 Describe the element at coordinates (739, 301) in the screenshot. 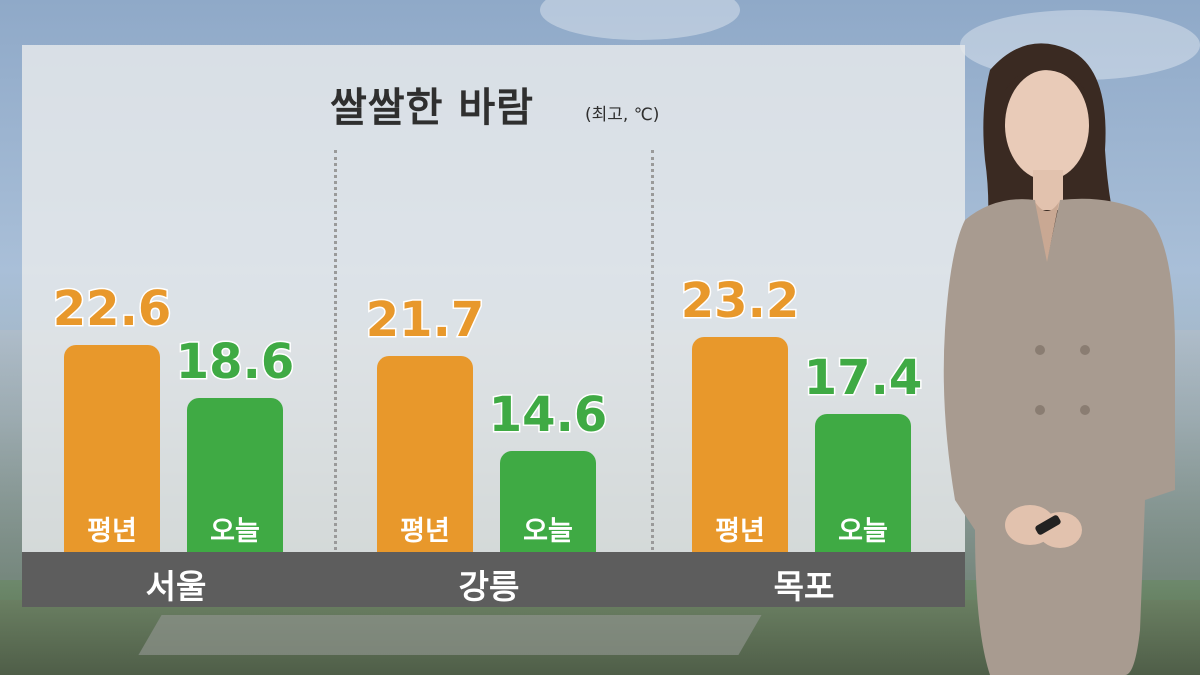

I see `value-label: 23.2` at that location.